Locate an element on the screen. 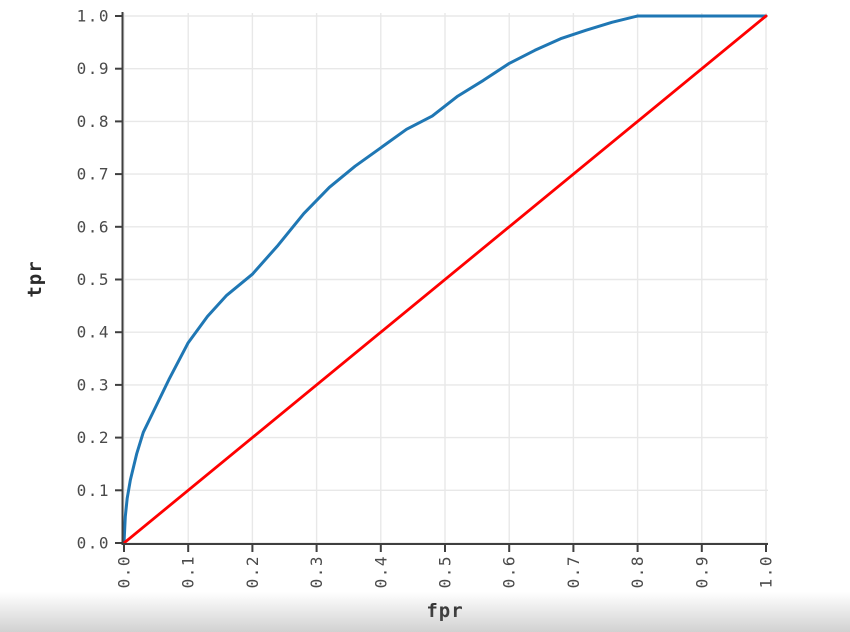 The height and width of the screenshot is (632, 850). x-tick-label: 0.9 is located at coordinates (701, 571).